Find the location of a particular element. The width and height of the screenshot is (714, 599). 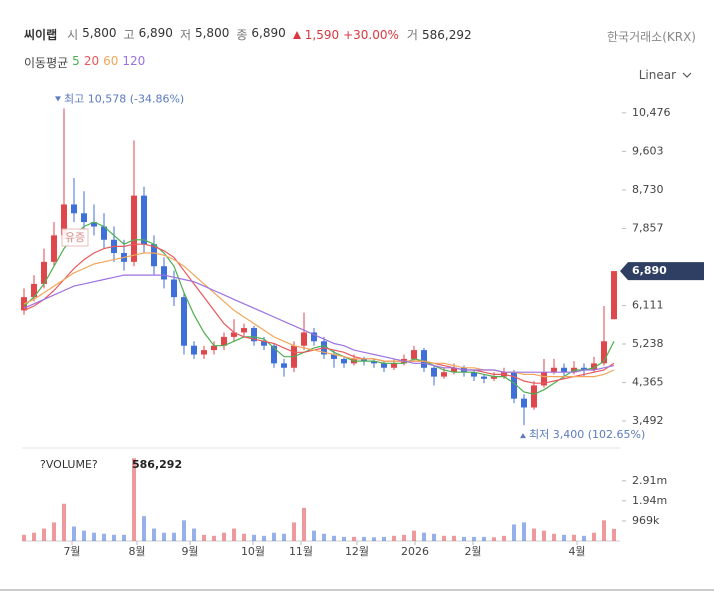

x-tick-label: 4월 is located at coordinates (576, 551).